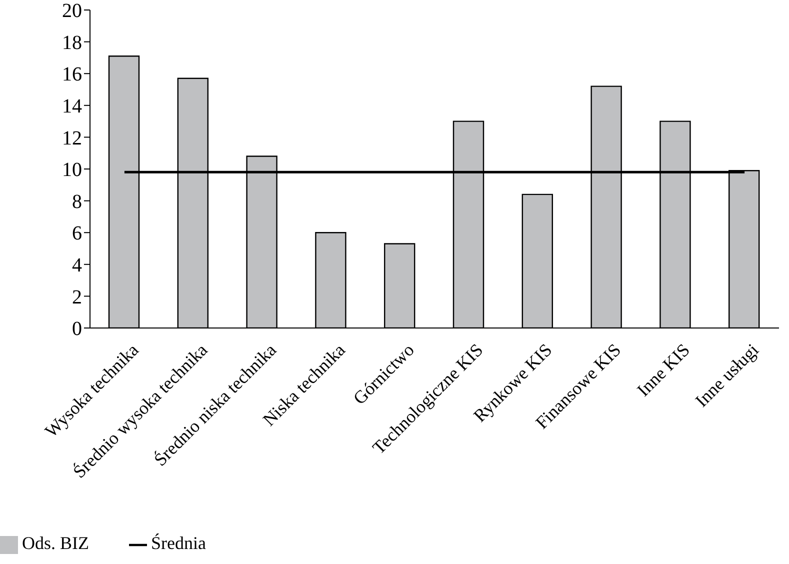  What do you see at coordinates (72, 75) in the screenshot?
I see `y-tick-label: 16` at bounding box center [72, 75].